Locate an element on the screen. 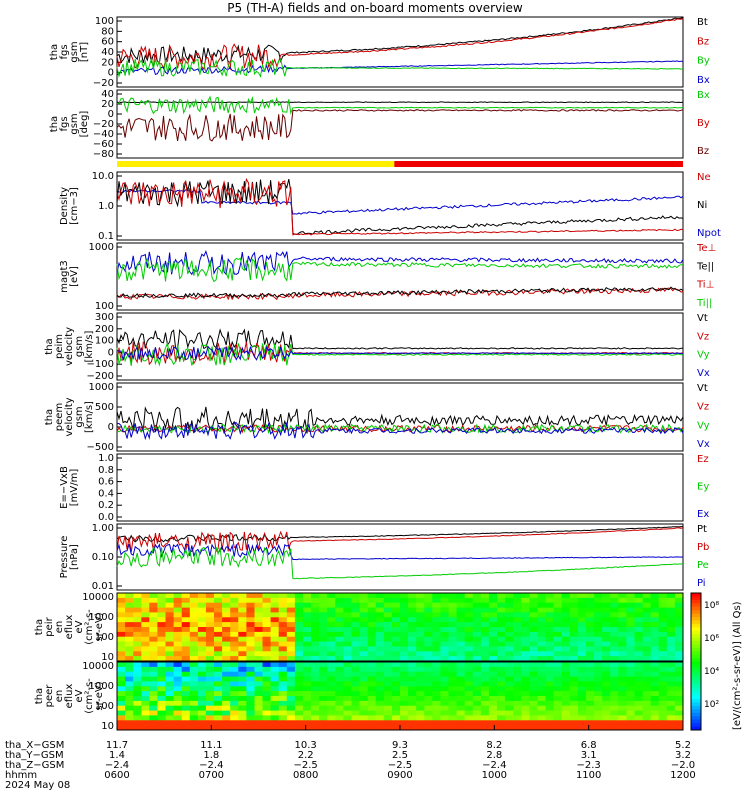  legend-entry: Vy is located at coordinates (703, 425).